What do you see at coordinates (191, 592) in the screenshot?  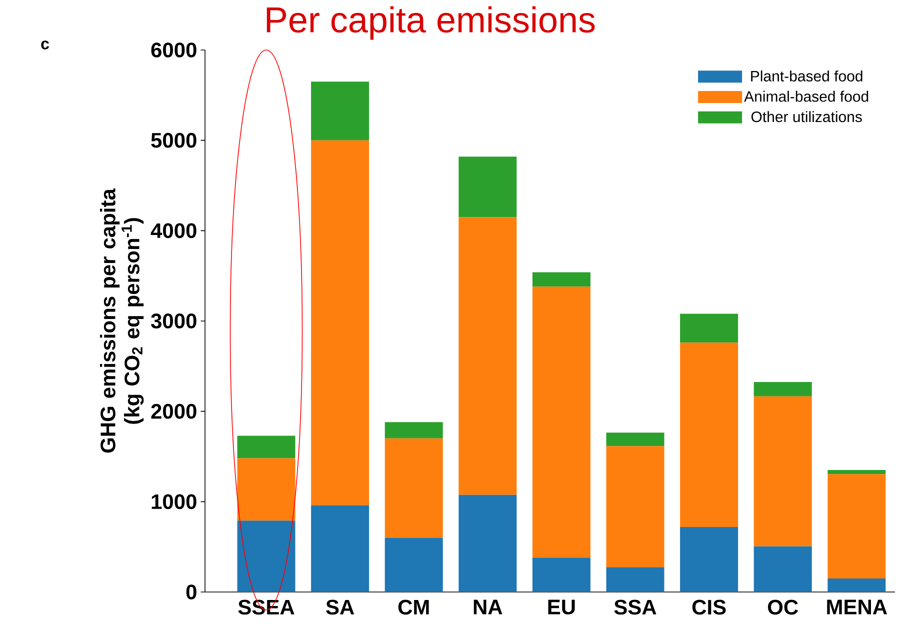 I see `y-tick-label: 0` at bounding box center [191, 592].